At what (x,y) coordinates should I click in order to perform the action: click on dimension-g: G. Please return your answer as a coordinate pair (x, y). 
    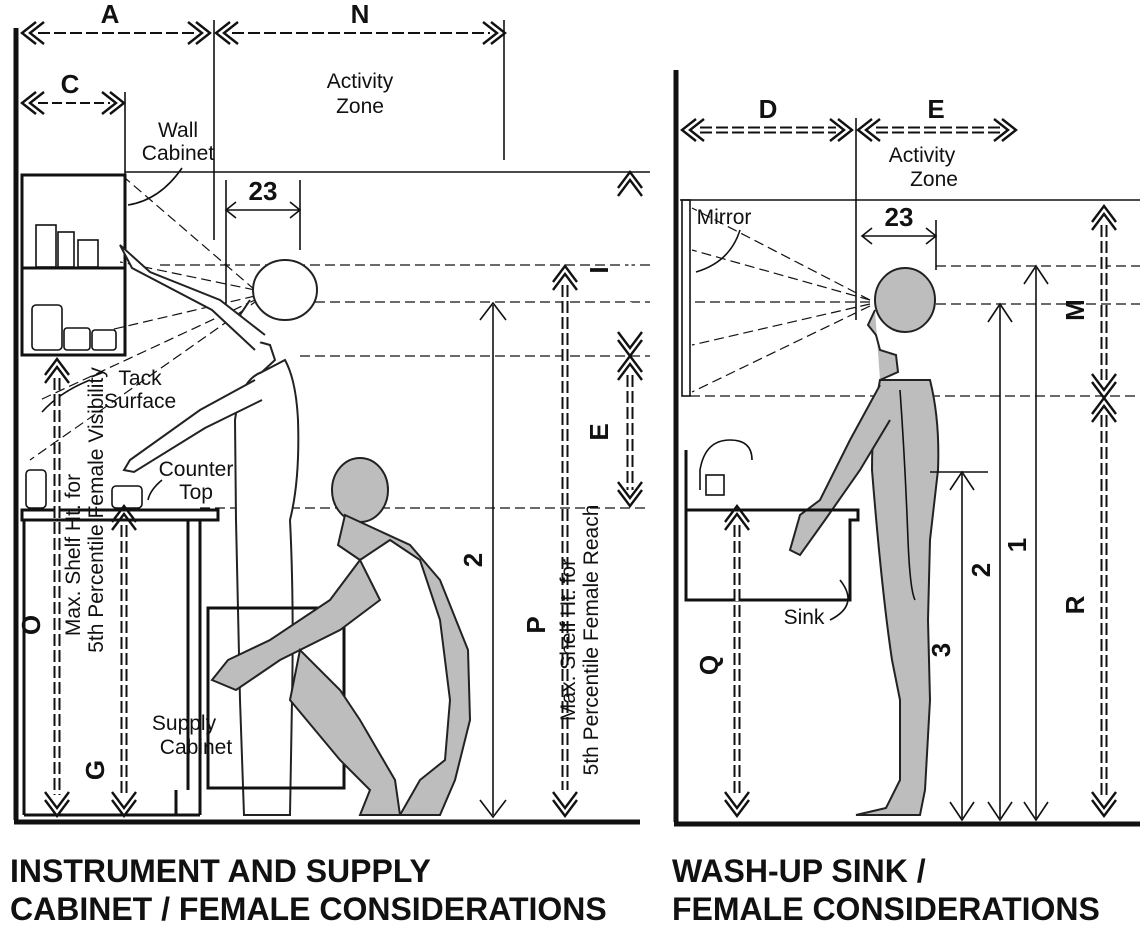
    Looking at the image, I should click on (108, 661).